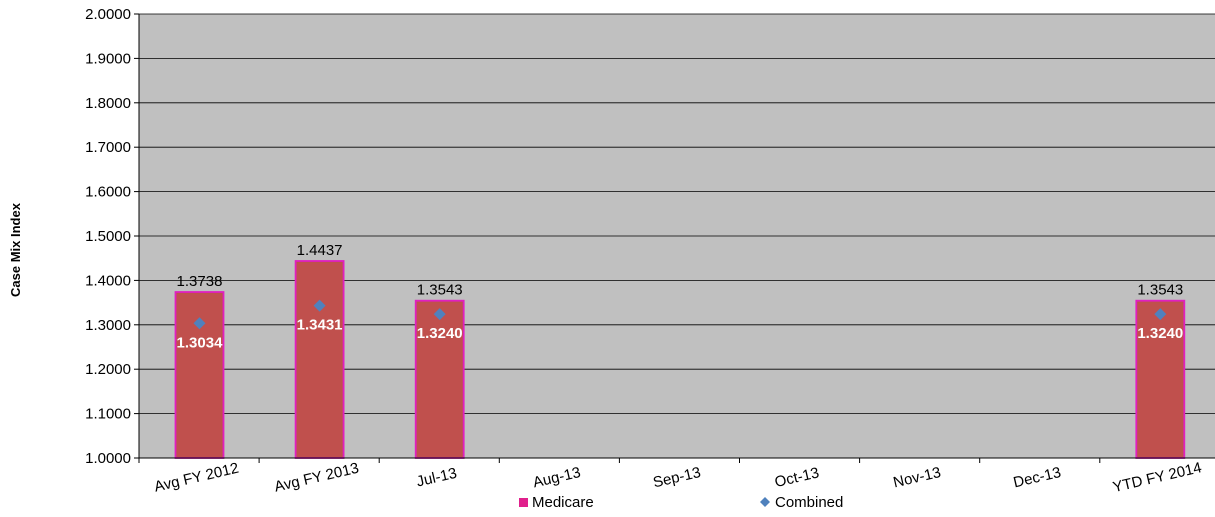 The height and width of the screenshot is (517, 1215). What do you see at coordinates (320, 325) in the screenshot?
I see `marker-value-label: 1.3431` at bounding box center [320, 325].